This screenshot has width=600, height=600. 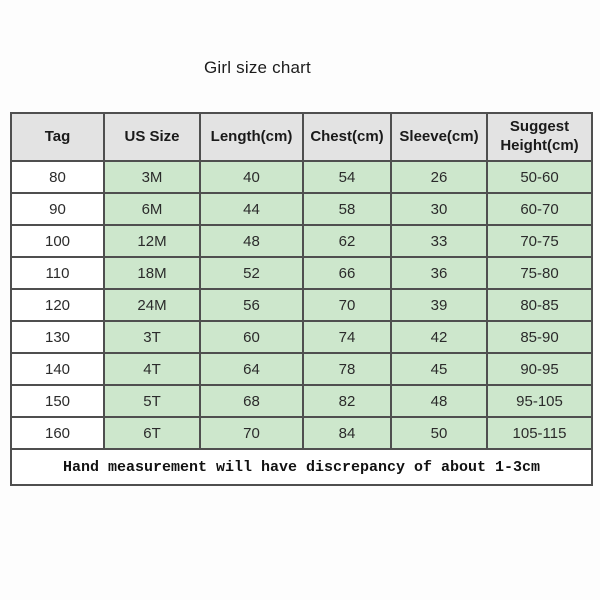 I want to click on table-cell: 140, so click(x=57, y=369).